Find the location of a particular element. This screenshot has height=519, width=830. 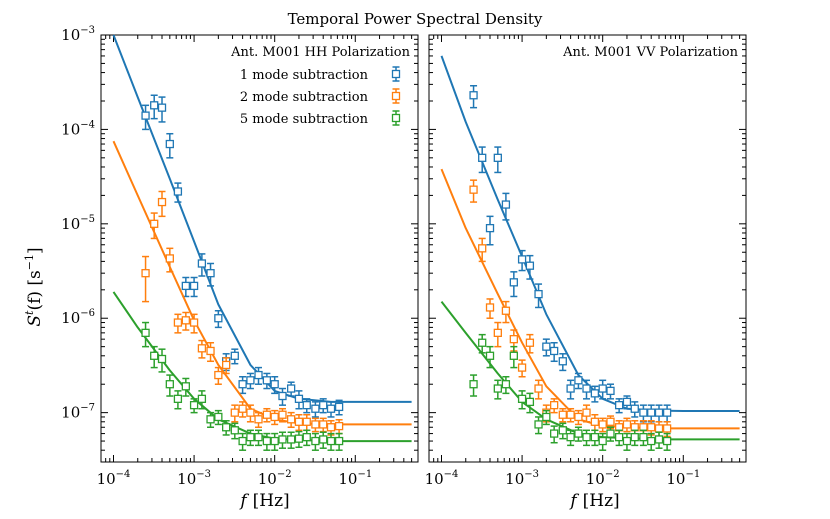

panel-title: Ant. M001 VV Polarization is located at coordinates (650, 52).